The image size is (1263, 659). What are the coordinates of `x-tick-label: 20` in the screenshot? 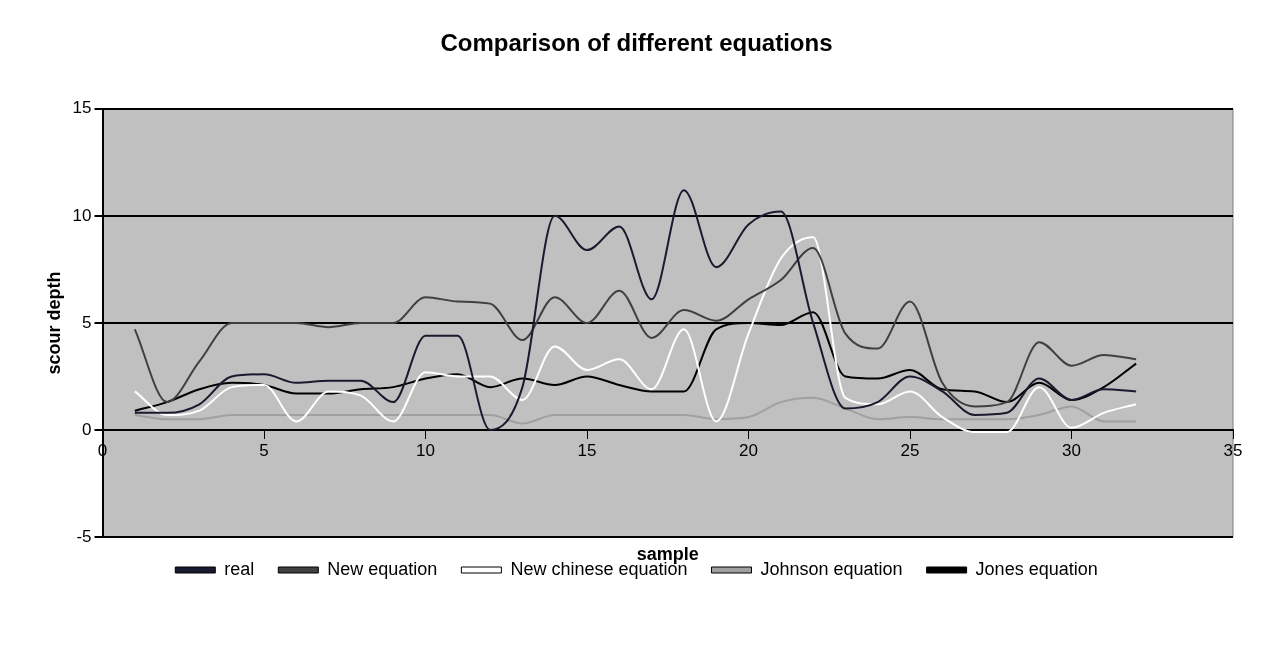 It's located at (748, 450).